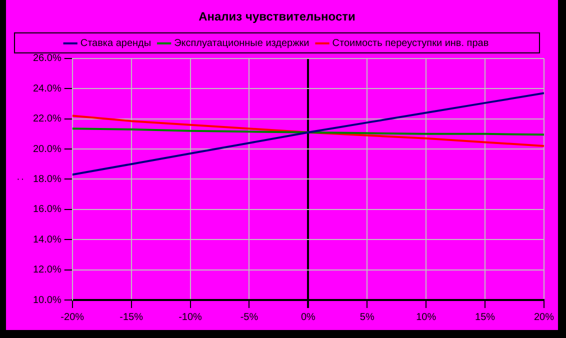 This screenshot has height=338, width=566. I want to click on x-tick-label: -15%, so click(132, 317).